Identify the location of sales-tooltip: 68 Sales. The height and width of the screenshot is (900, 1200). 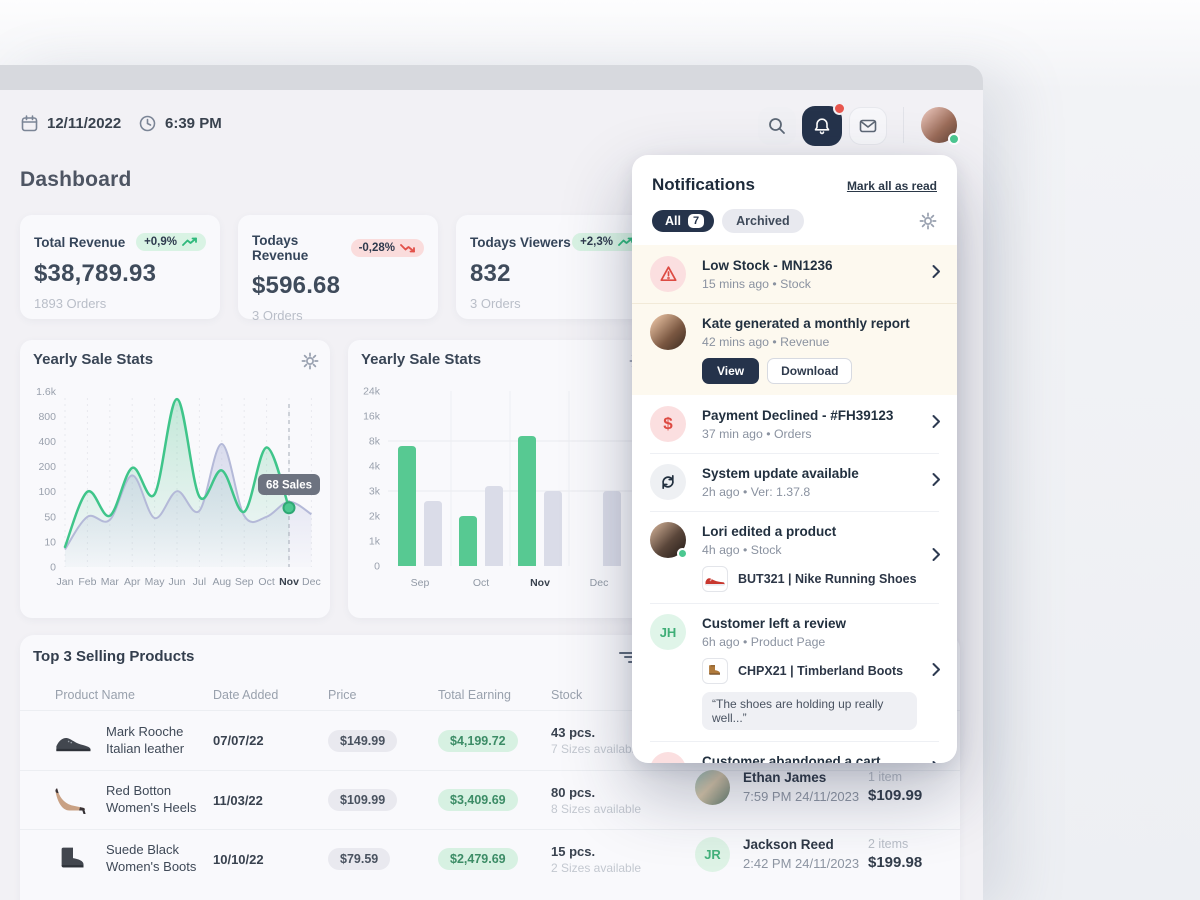
(289, 484).